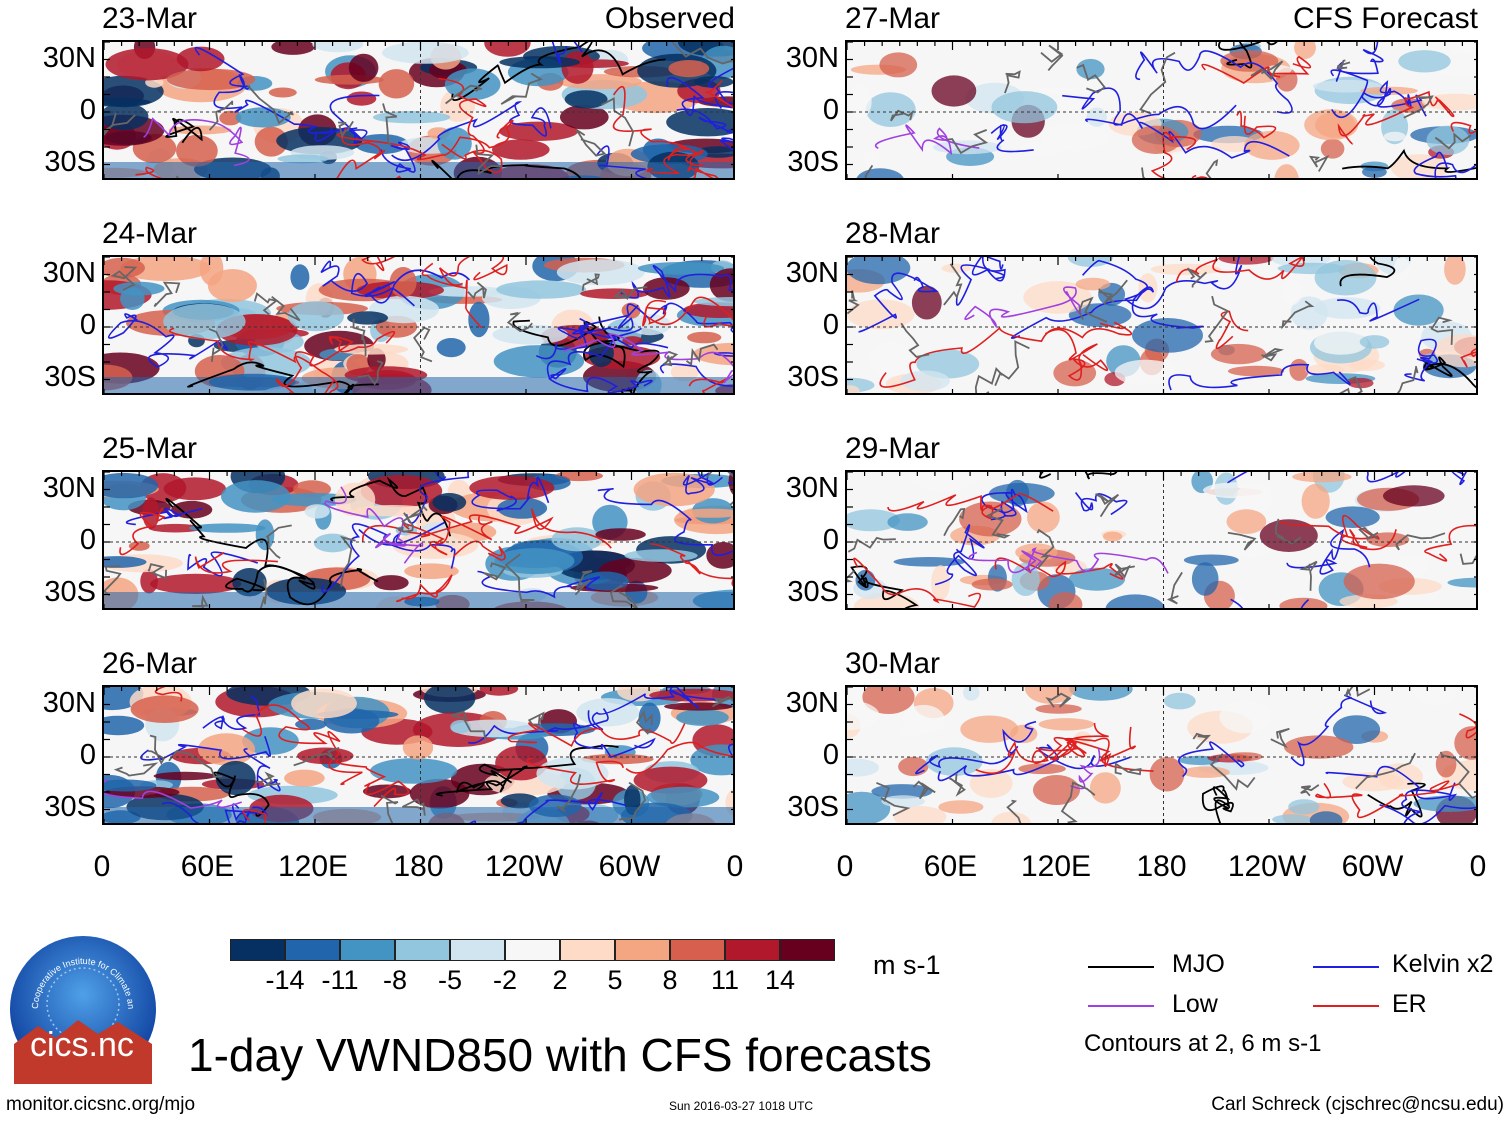 This screenshot has width=1510, height=1121. I want to click on lon-label-0-3: 180, so click(418, 866).